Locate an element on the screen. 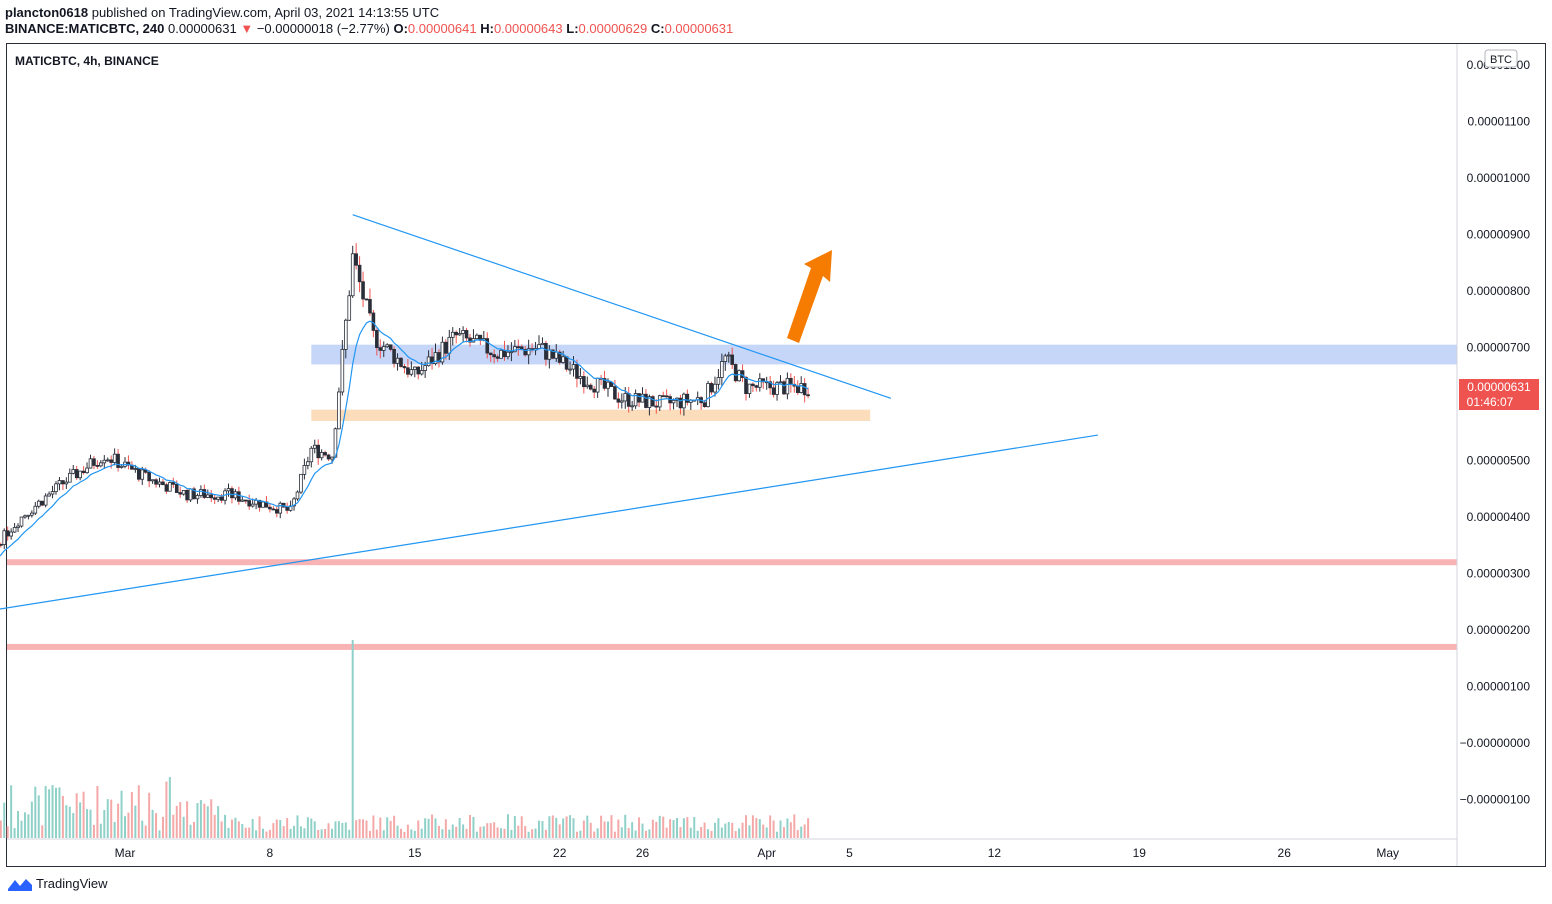  time-tick-label: 22 is located at coordinates (560, 853).